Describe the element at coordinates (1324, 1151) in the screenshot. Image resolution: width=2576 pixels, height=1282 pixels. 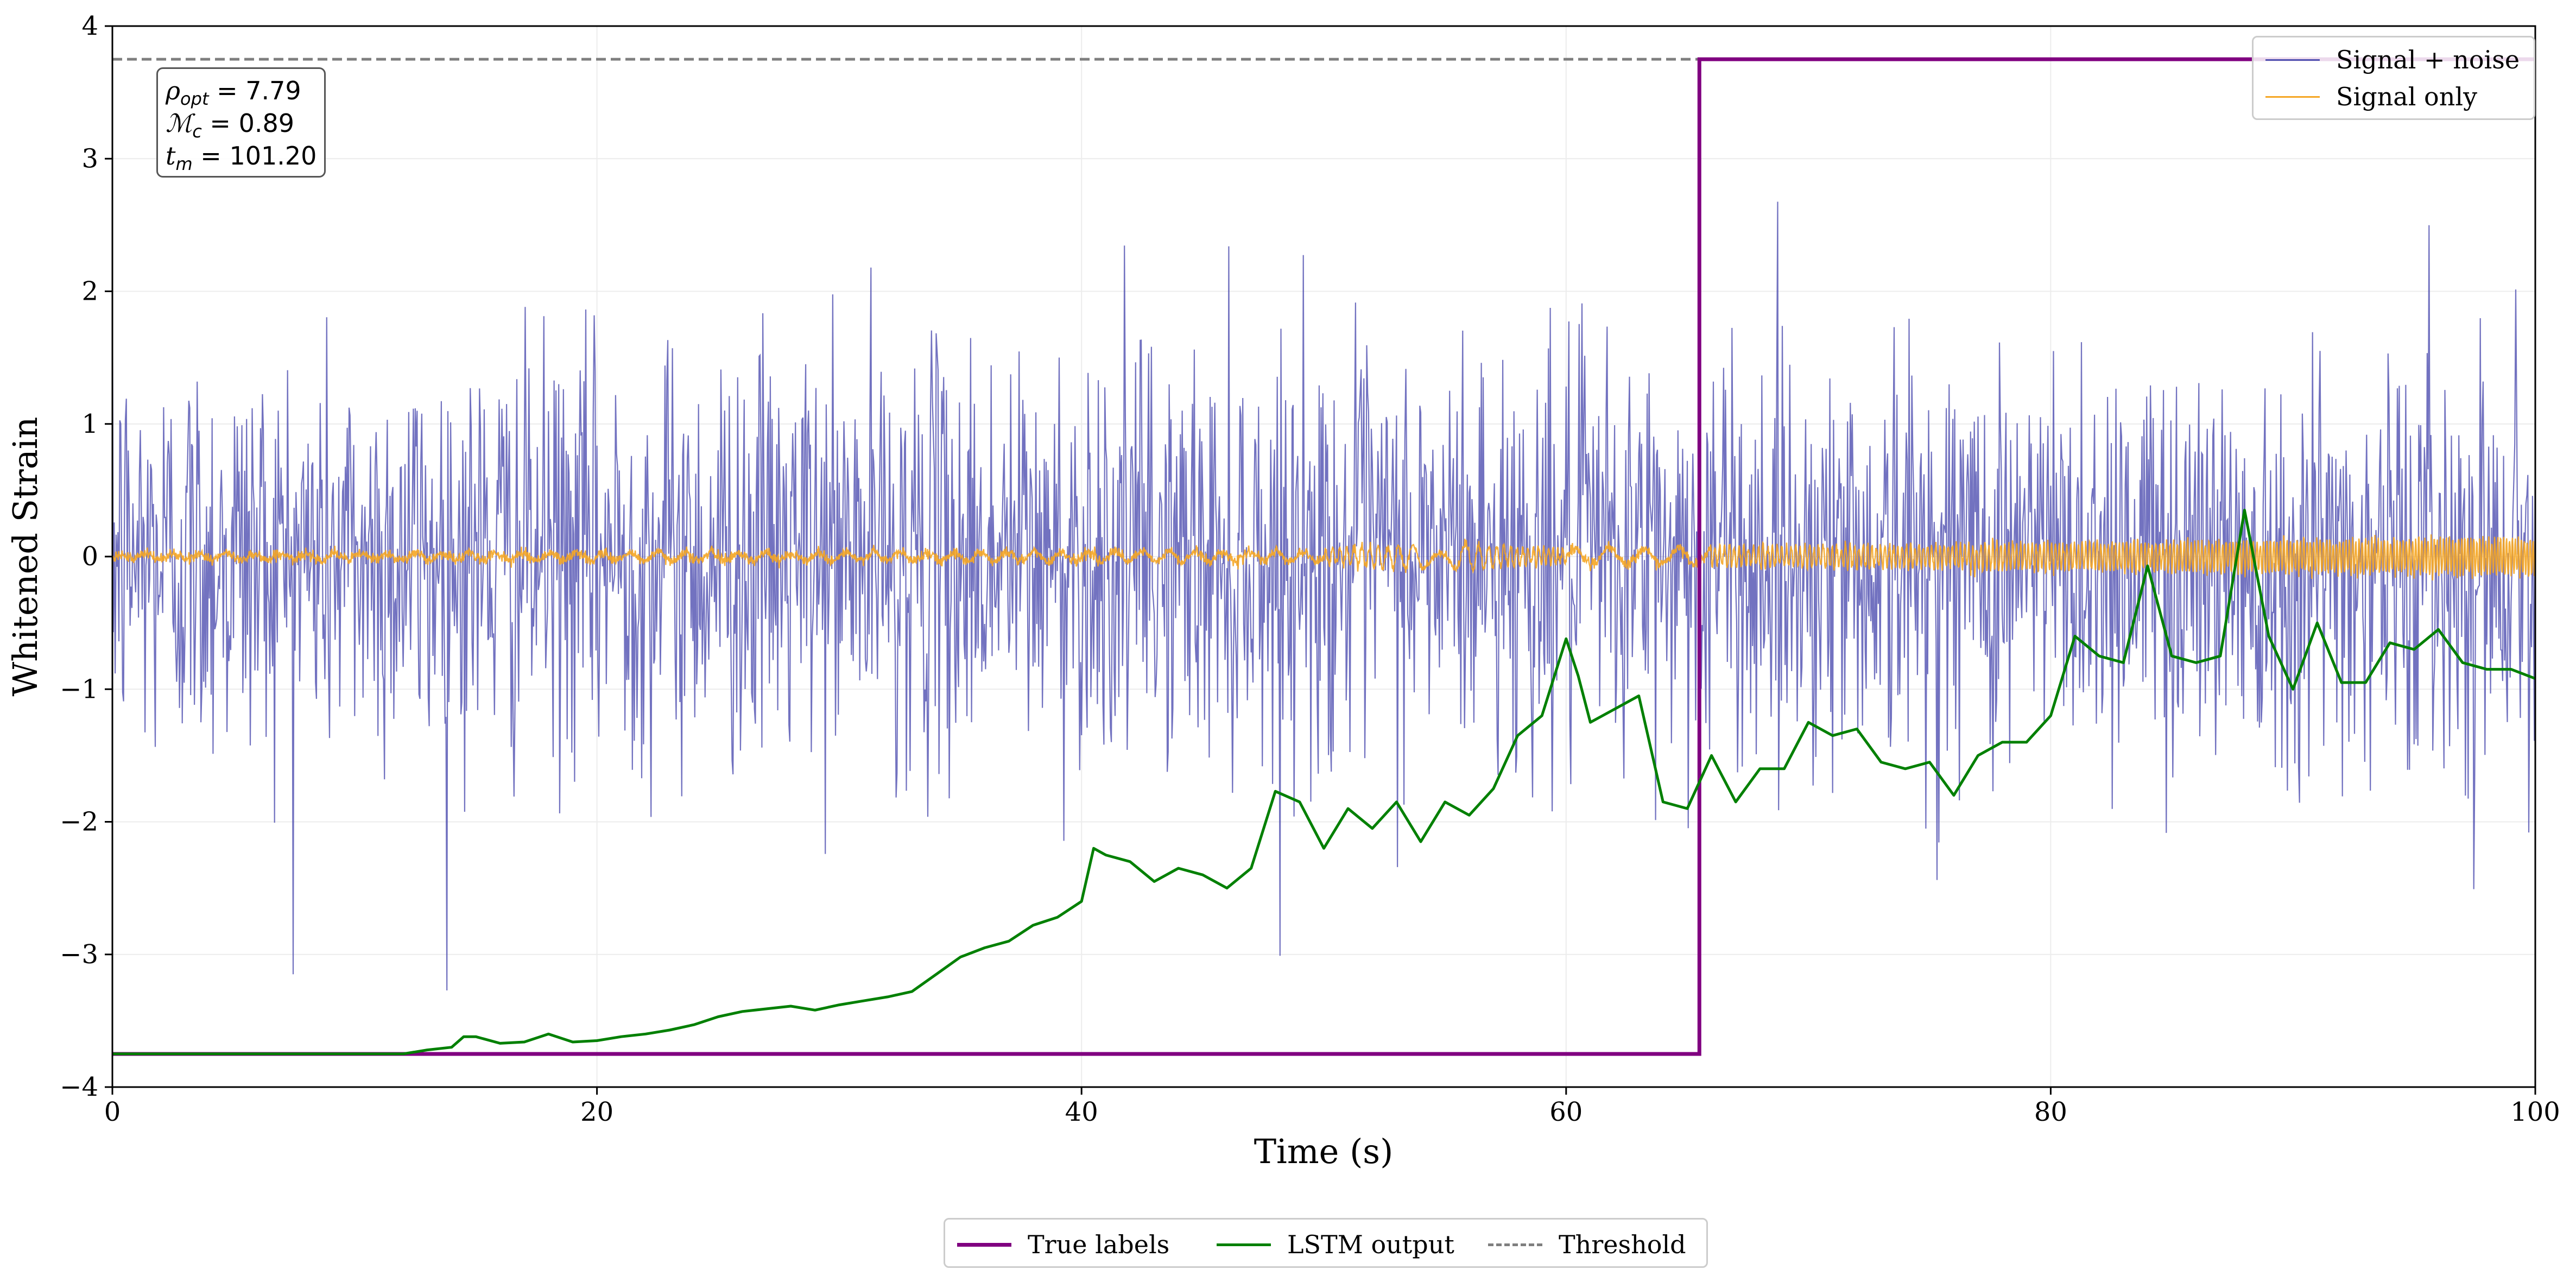
I see `x-axis-label: Time (s)` at that location.